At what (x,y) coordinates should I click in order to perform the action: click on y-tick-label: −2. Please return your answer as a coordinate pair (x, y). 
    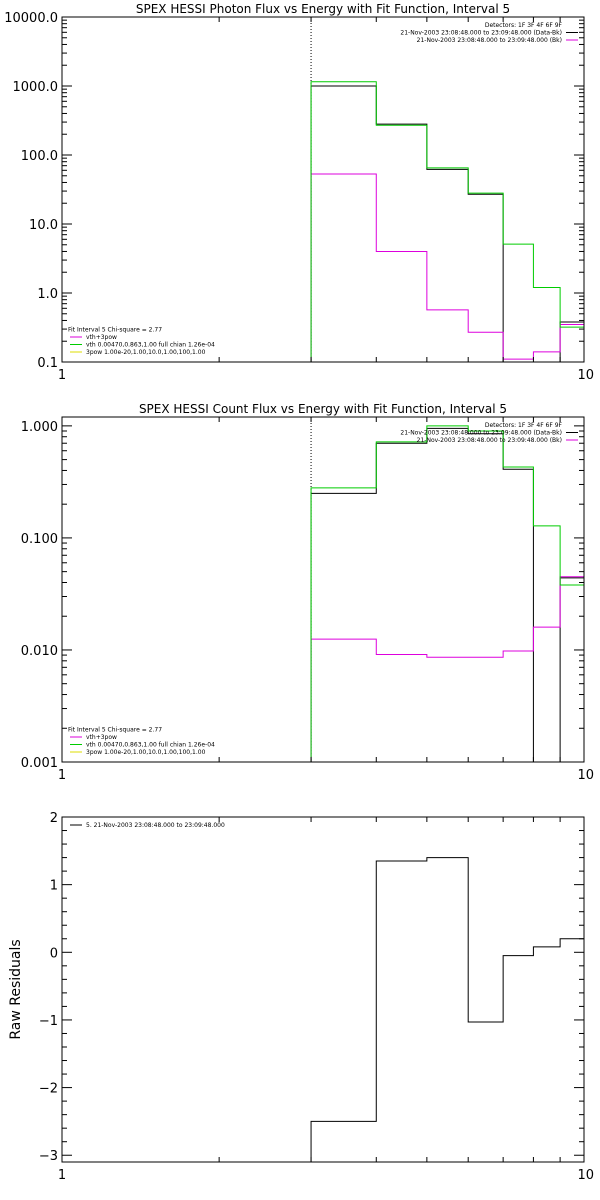
    Looking at the image, I should click on (48, 1089).